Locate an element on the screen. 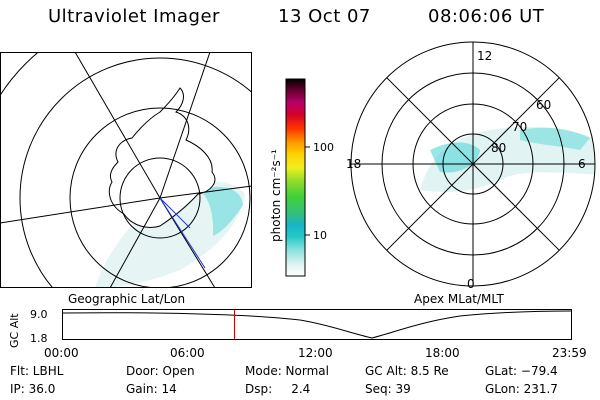 The height and width of the screenshot is (400, 600). info-dsp: Dsp: 2.4 is located at coordinates (278, 389).